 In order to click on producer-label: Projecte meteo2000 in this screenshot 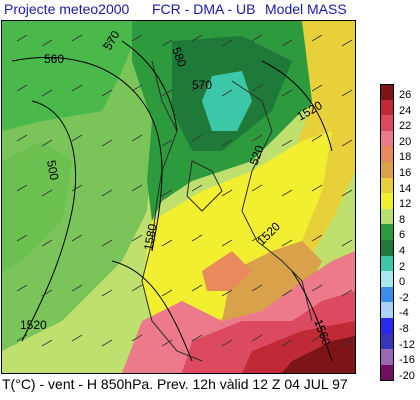, I will do `click(67, 9)`.